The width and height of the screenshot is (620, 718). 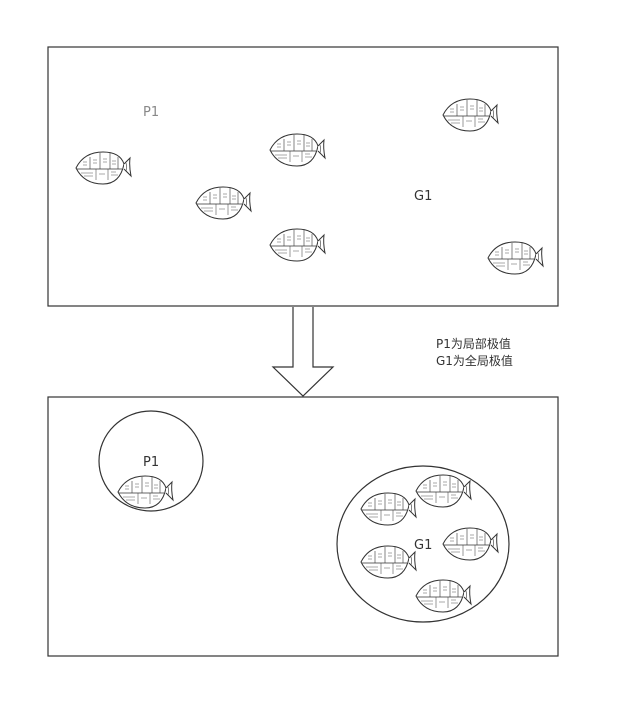 I want to click on note-line-2: G1为全局极值, so click(x=474, y=360).